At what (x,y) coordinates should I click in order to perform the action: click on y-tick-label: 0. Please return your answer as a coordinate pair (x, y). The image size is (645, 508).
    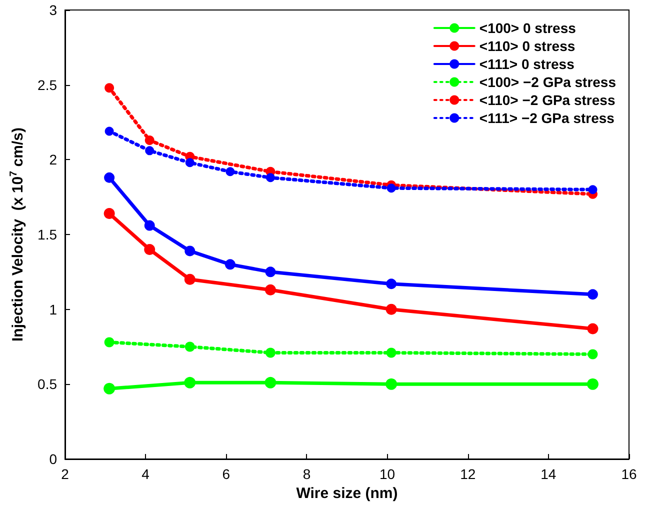
    Looking at the image, I should click on (53, 459).